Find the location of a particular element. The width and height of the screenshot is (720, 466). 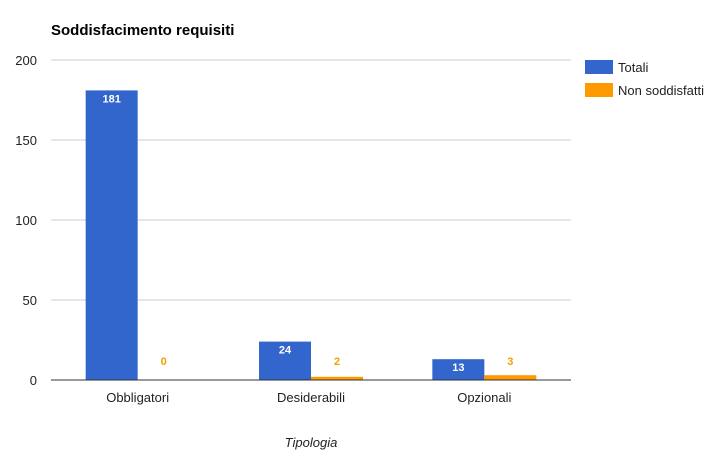

data-label: 181 is located at coordinates (111, 99).